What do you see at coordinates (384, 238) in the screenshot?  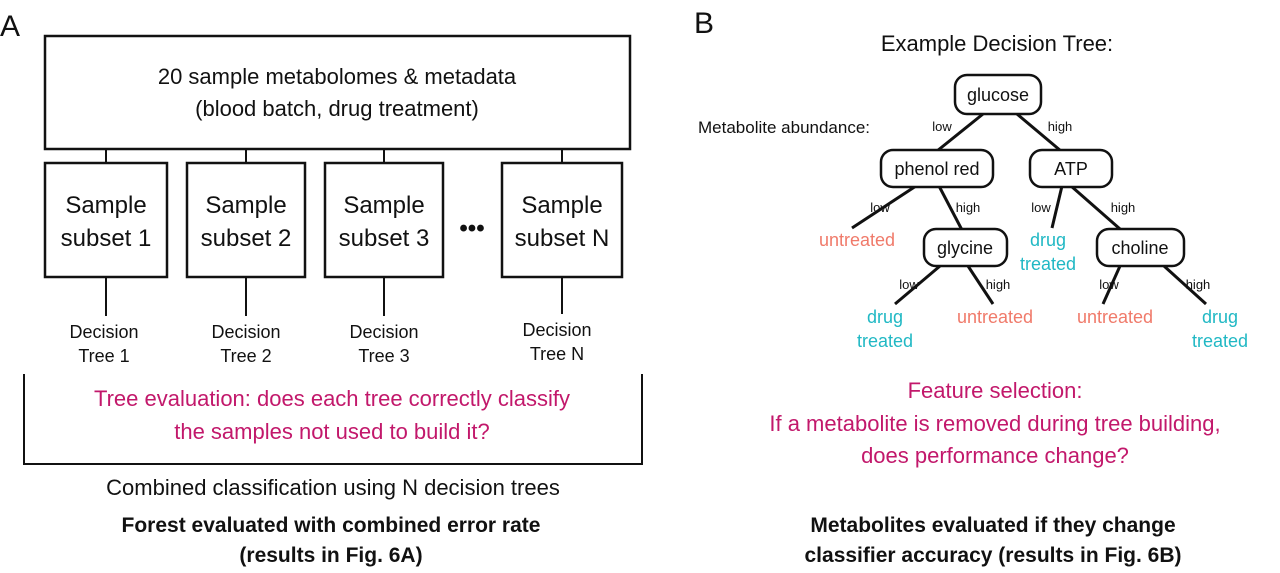 I see `subset-3-line2: subset 3` at bounding box center [384, 238].